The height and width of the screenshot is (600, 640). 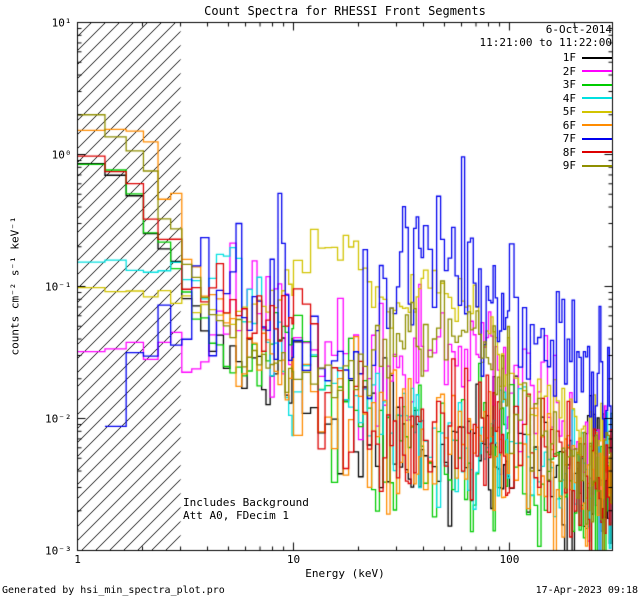 I want to click on legend-entry: 9F, so click(x=587, y=166).